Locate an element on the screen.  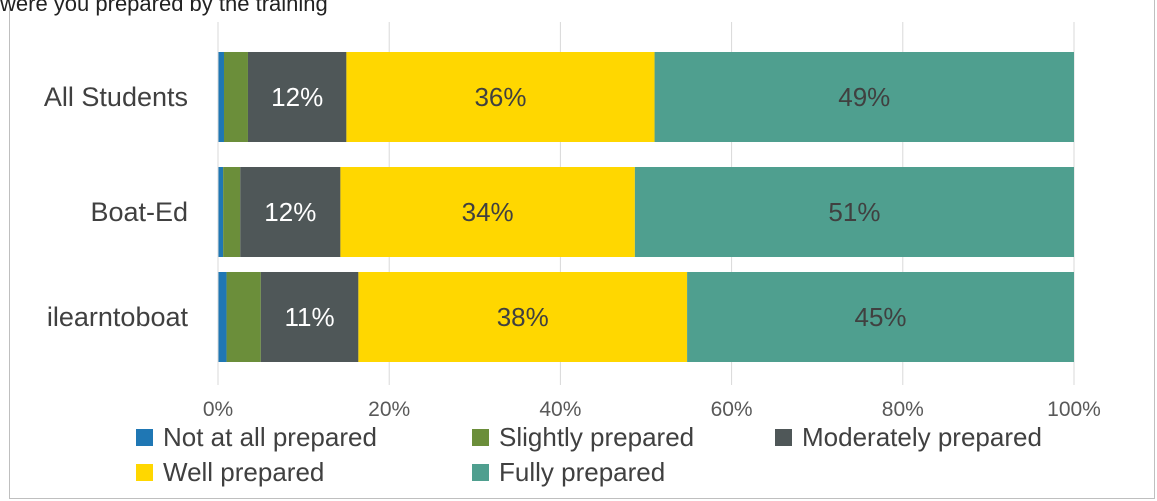
chart-caption: were you prepared by the training is located at coordinates (164, 8).